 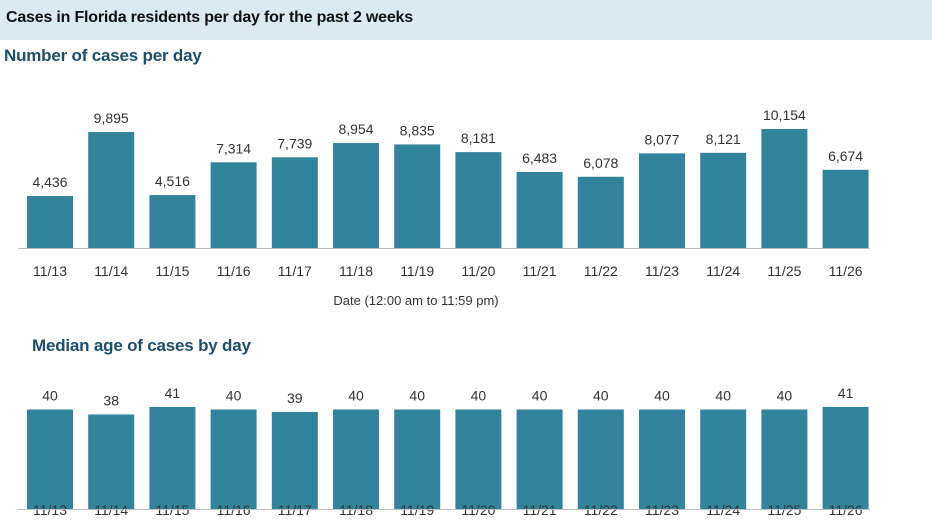 I want to click on data-label: 38, so click(x=111, y=400).